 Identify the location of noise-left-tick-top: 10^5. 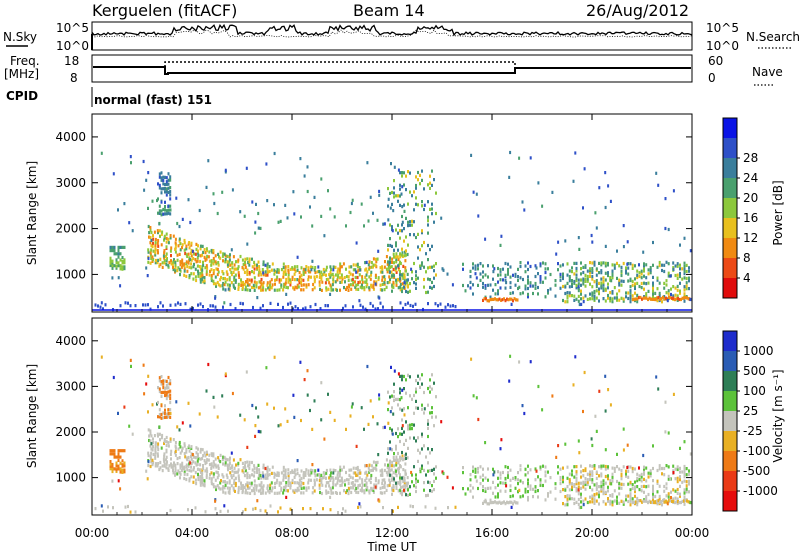
(72, 28).